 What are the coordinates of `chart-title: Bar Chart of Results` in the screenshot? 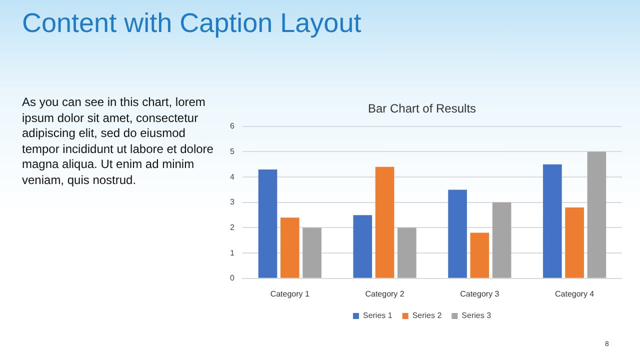 It's located at (422, 109).